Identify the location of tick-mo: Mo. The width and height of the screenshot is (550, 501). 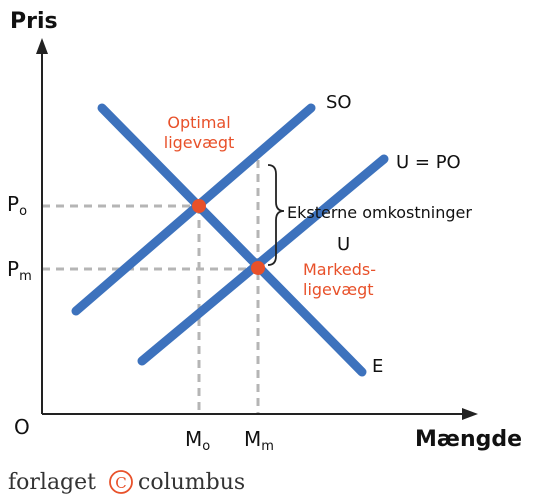
(197, 440).